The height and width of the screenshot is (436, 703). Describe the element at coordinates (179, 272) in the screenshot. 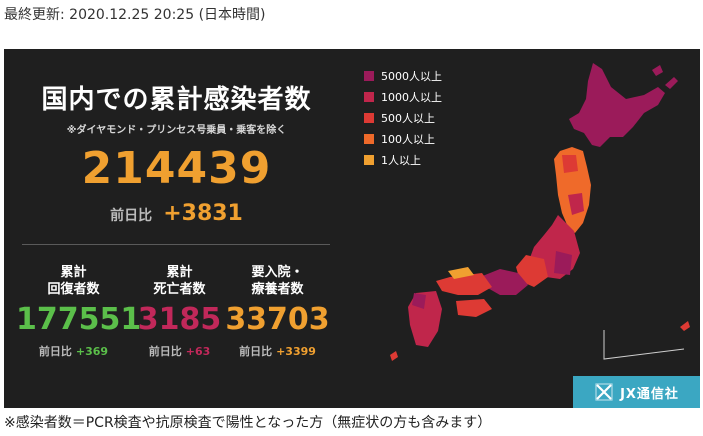

I see `deaths-label-line1: 累計` at that location.